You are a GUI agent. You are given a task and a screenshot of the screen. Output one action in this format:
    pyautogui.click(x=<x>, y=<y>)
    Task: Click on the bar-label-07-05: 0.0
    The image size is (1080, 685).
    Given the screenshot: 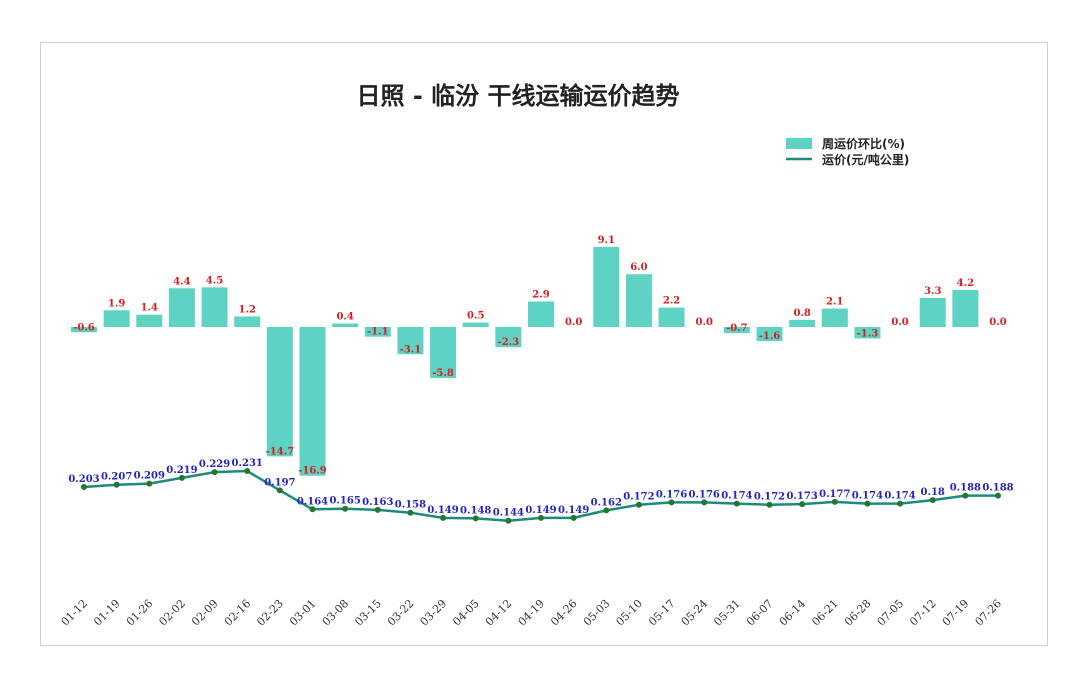 What is the action you would take?
    pyautogui.click(x=899, y=322)
    